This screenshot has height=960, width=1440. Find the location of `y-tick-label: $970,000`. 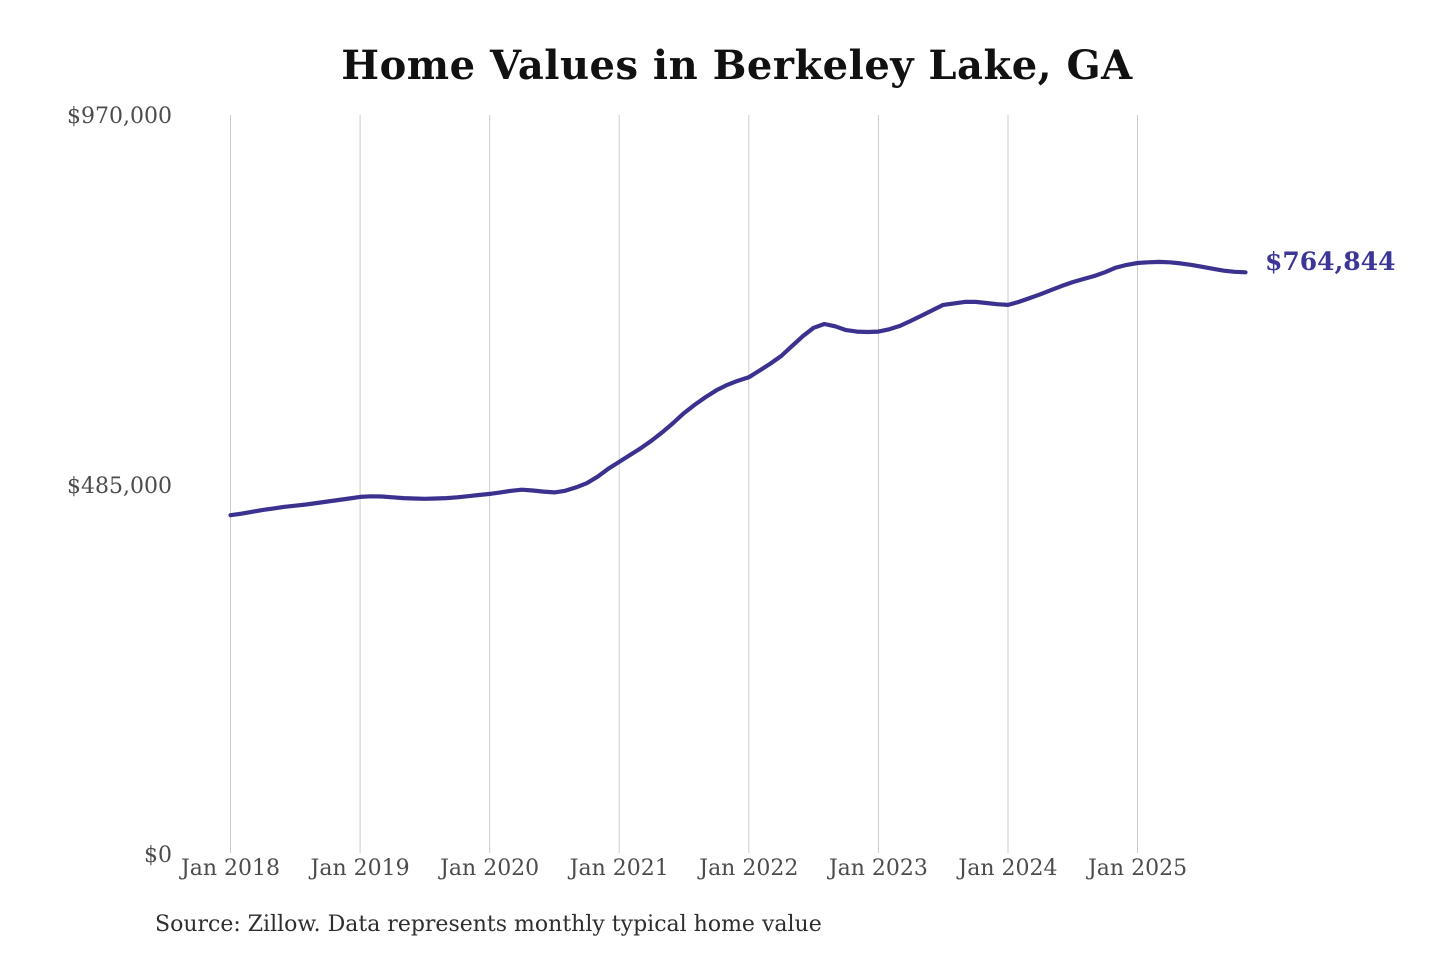

y-tick-label: $970,000 is located at coordinates (119, 116).